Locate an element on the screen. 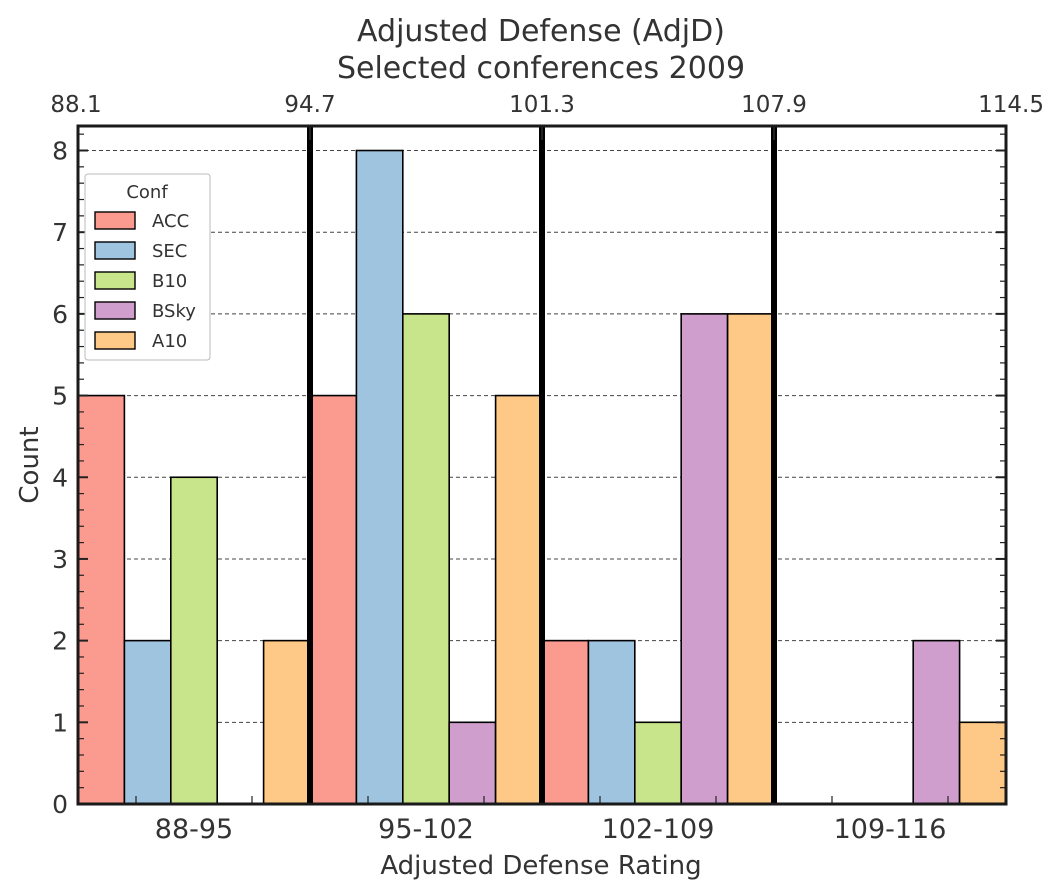 This screenshot has width=1059, height=896. y-tick-label: 7 is located at coordinates (60, 232).